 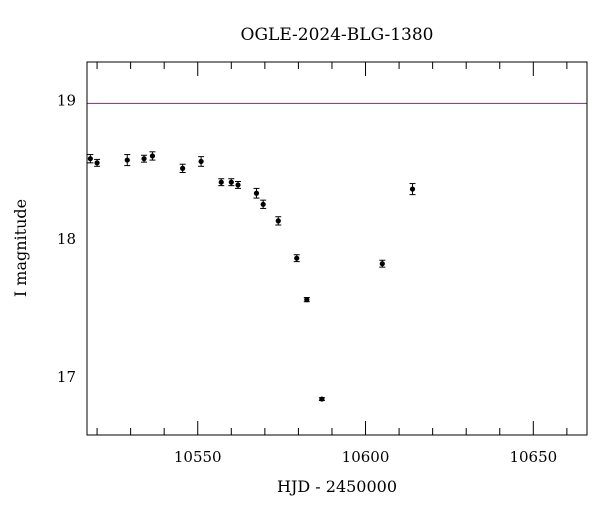 What do you see at coordinates (66, 377) in the screenshot?
I see `y-tick-label: 17` at bounding box center [66, 377].